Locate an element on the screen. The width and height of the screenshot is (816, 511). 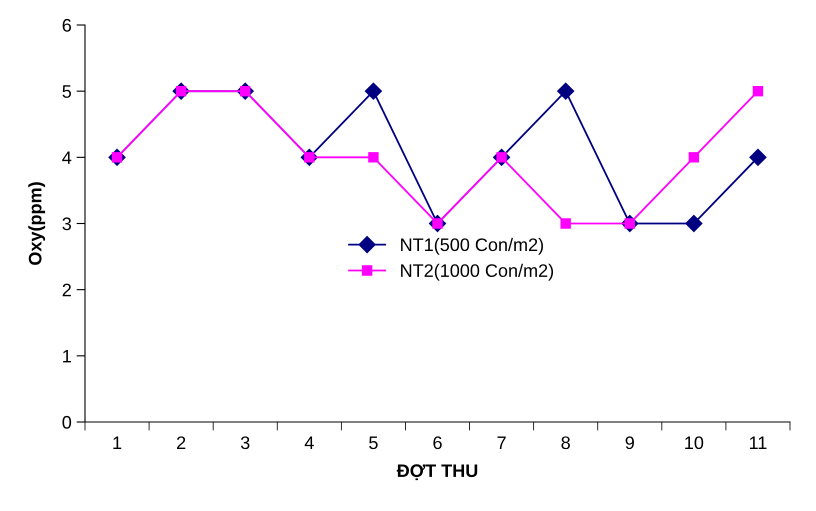
y-tick-label: 0 is located at coordinates (67, 422).